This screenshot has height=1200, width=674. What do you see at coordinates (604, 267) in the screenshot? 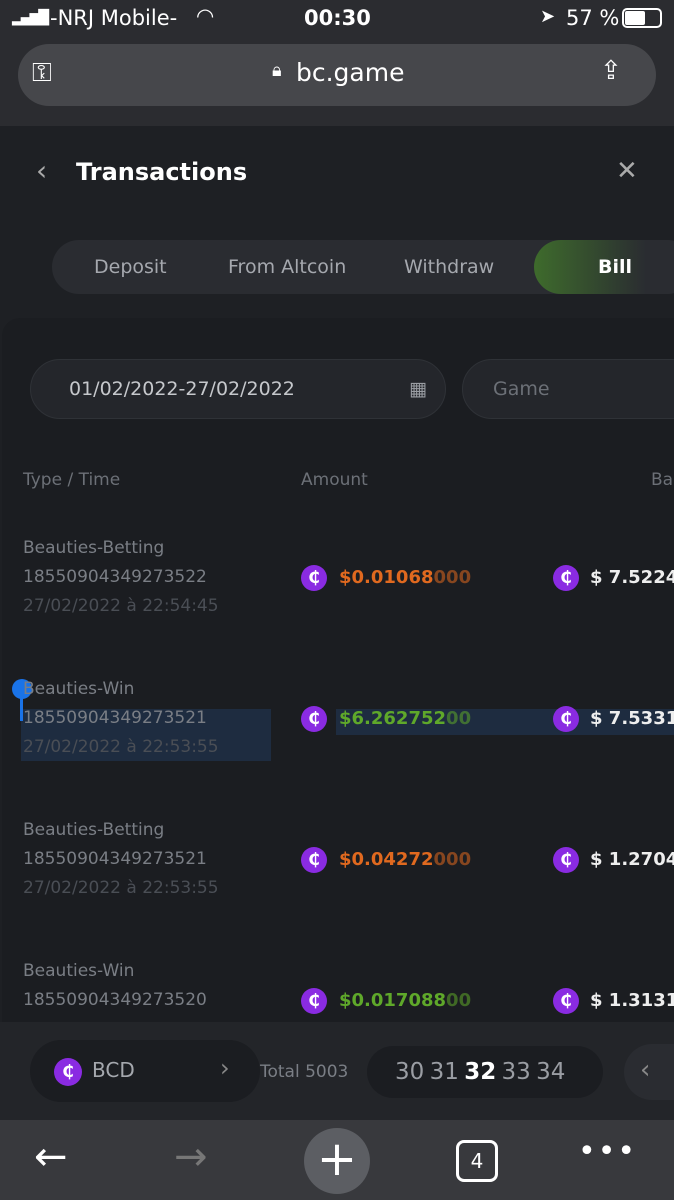
I see `tab-bill: Bill` at bounding box center [604, 267].